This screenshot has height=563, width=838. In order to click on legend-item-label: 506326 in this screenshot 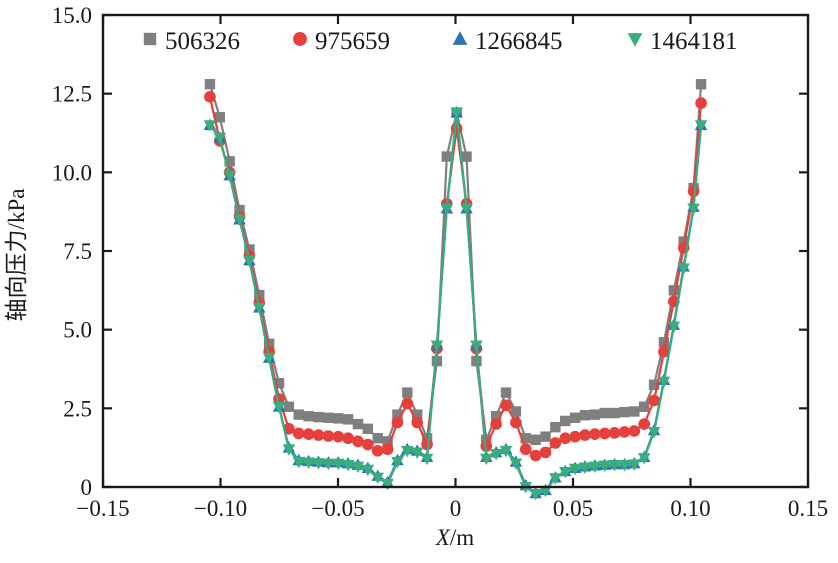, I will do `click(202, 41)`.